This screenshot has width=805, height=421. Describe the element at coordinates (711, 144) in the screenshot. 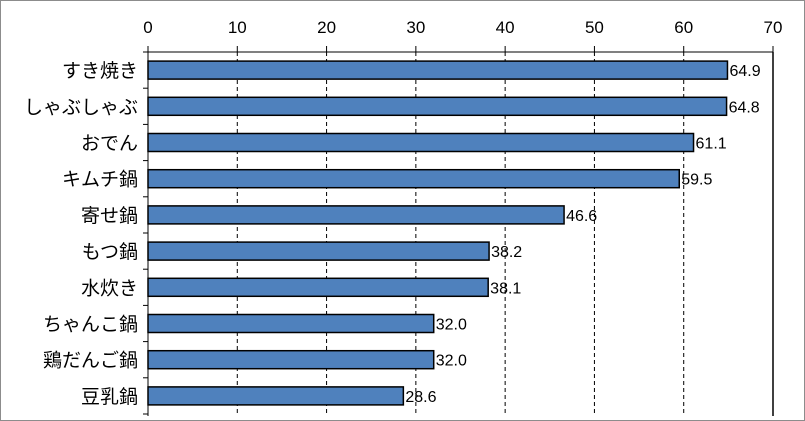

I see `data-label: 61.1` at that location.